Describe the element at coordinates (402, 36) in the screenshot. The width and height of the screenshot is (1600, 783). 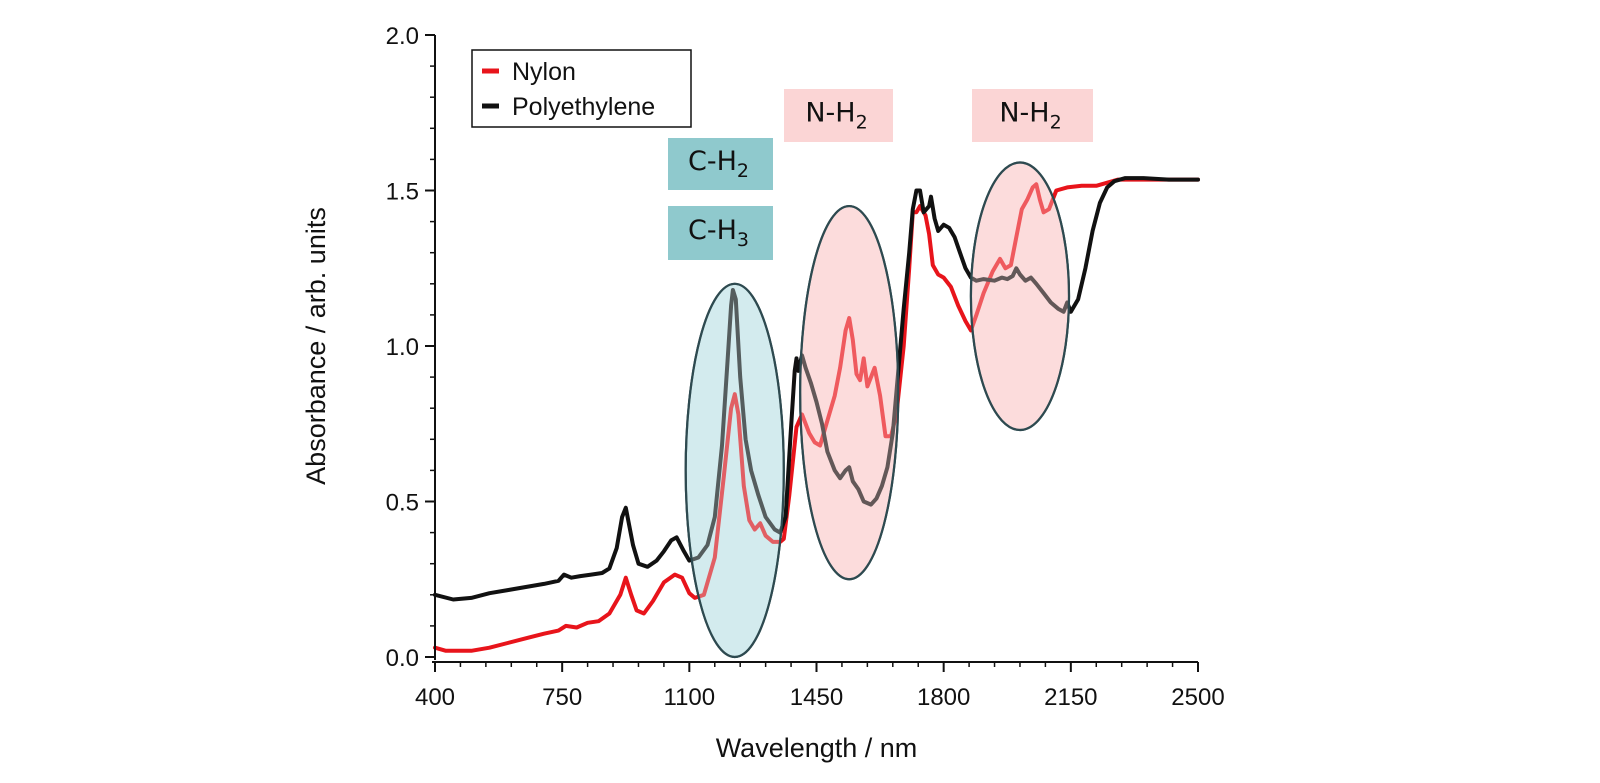
I see `y-tick-label-4: 2.0` at that location.